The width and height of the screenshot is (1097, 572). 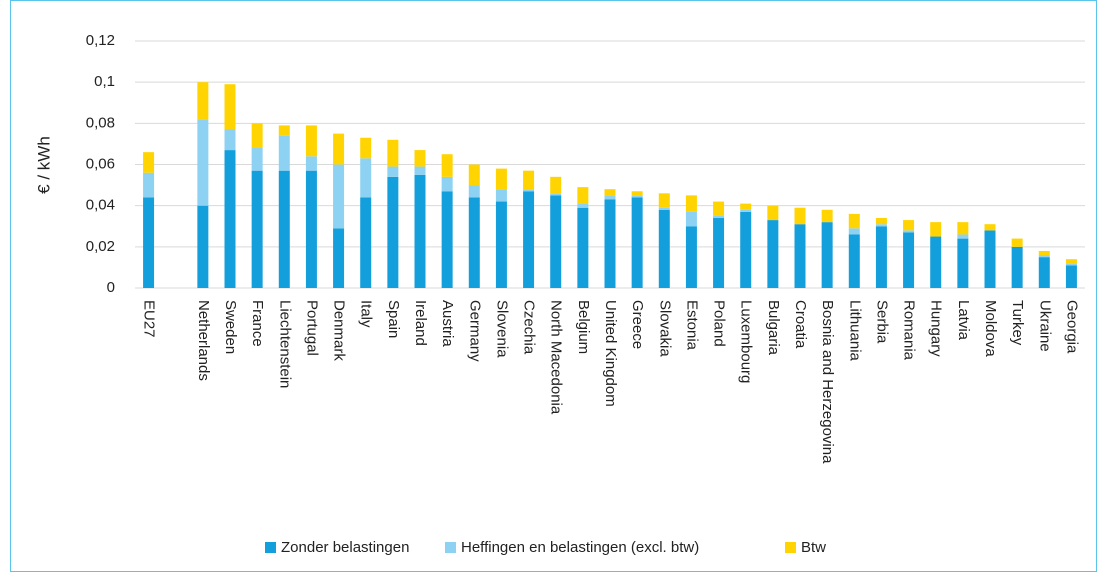 What do you see at coordinates (773, 328) in the screenshot?
I see `x-tick-label: Bulgaria` at bounding box center [773, 328].